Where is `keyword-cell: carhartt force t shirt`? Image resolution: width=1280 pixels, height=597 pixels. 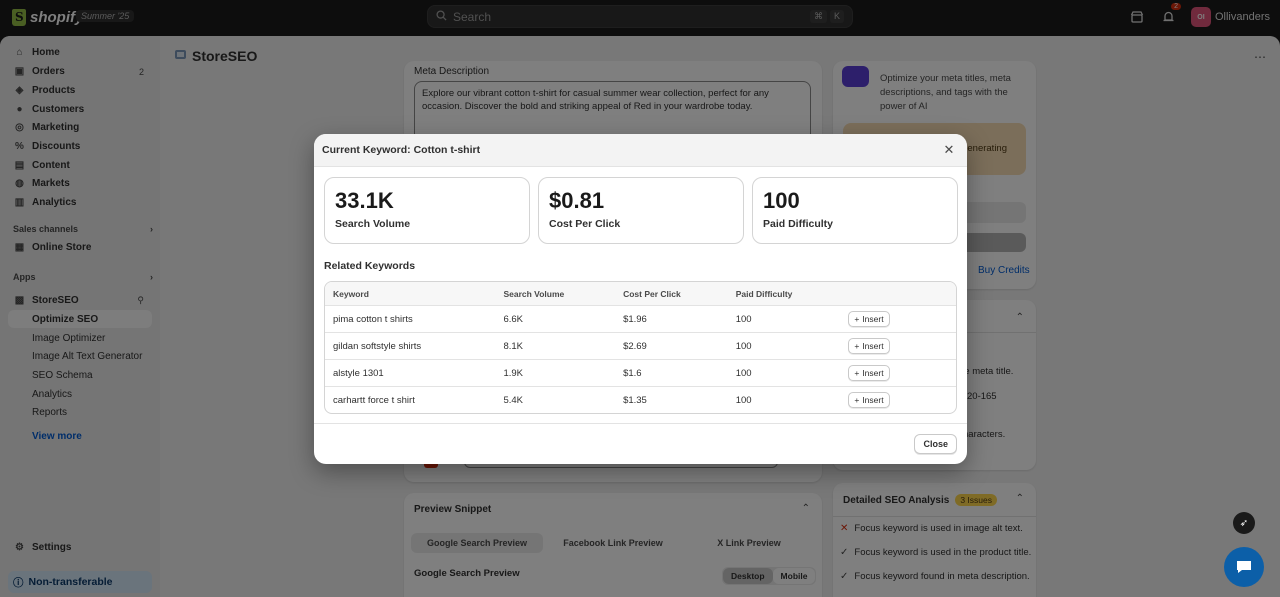
keyword-cell: carhartt force t shirt is located at coordinates (374, 400).